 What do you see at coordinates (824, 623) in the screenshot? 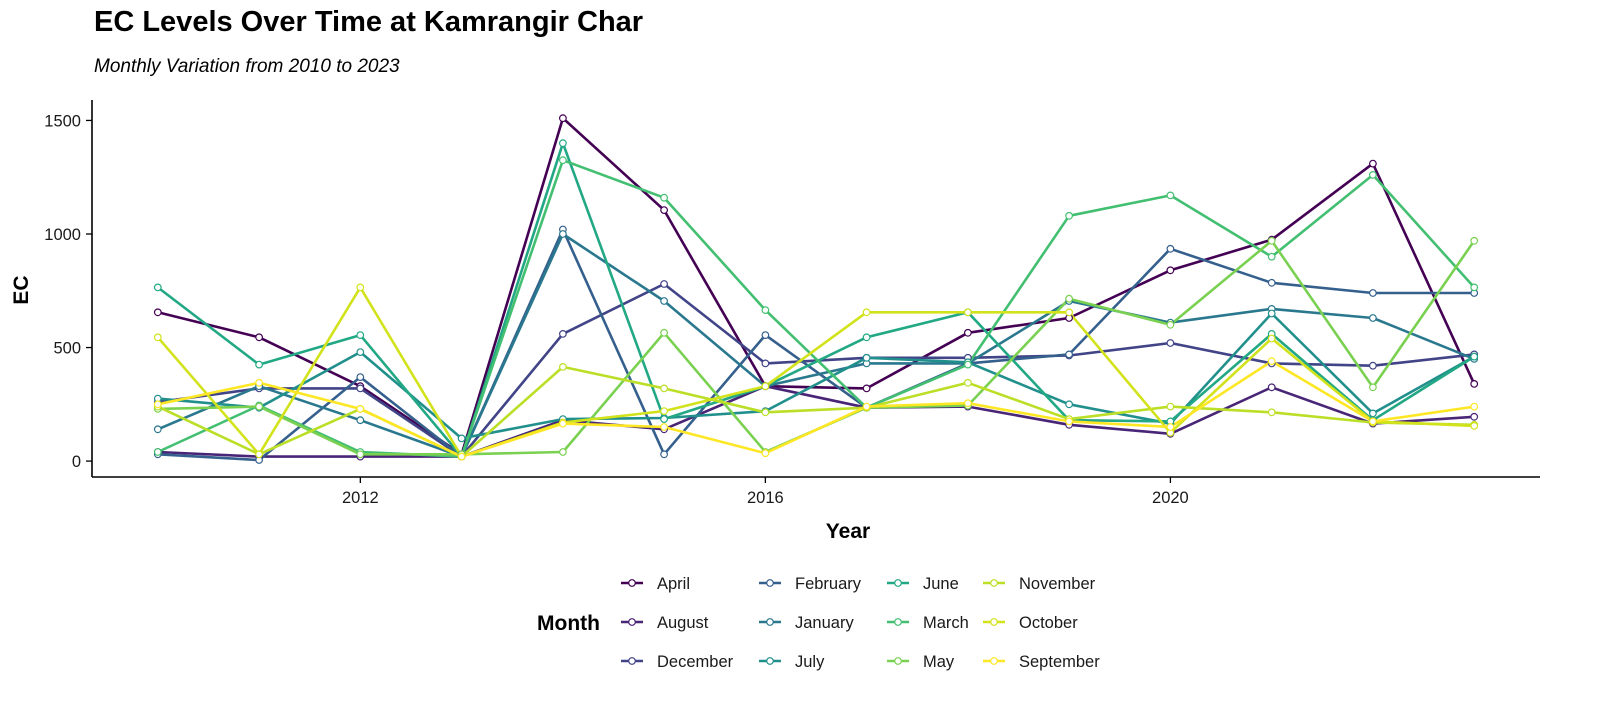
I see `legend-label: January` at bounding box center [824, 623].